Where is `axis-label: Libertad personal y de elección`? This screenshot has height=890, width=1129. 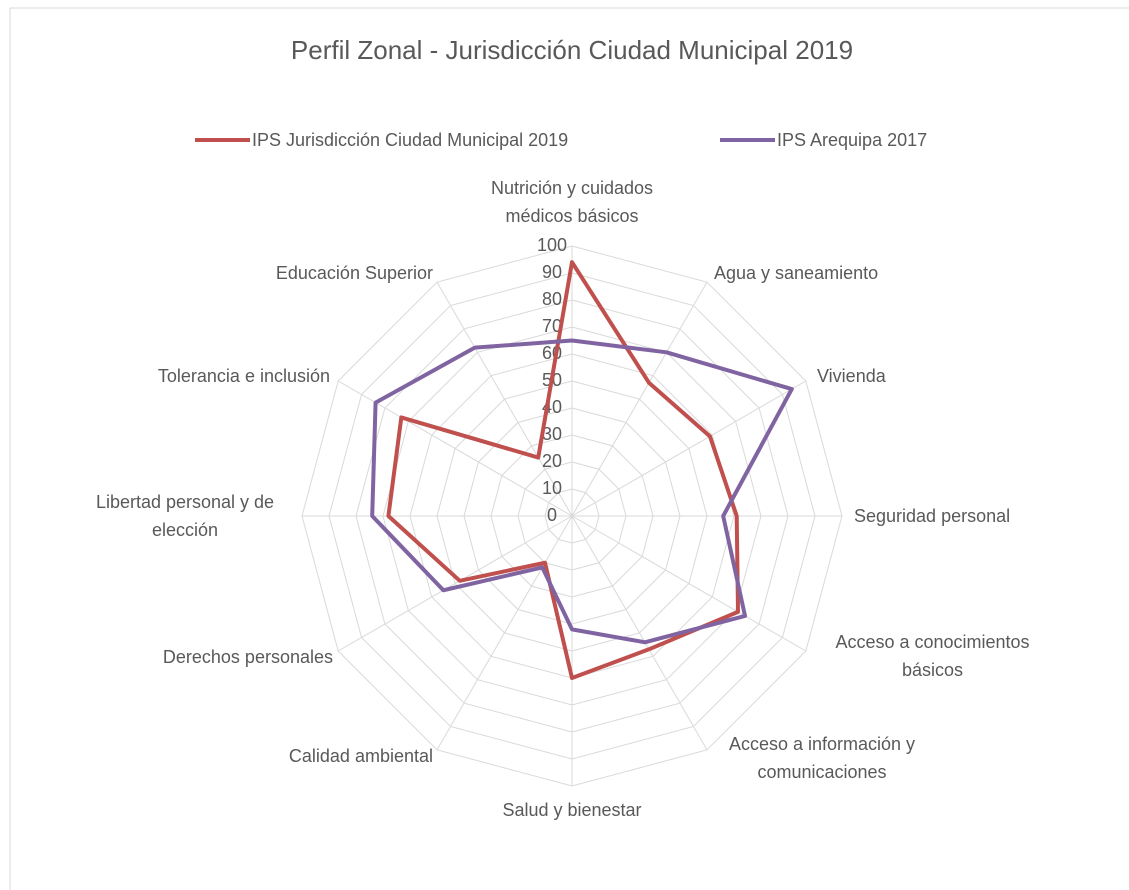
axis-label: Libertad personal y de elección is located at coordinates (185, 516).